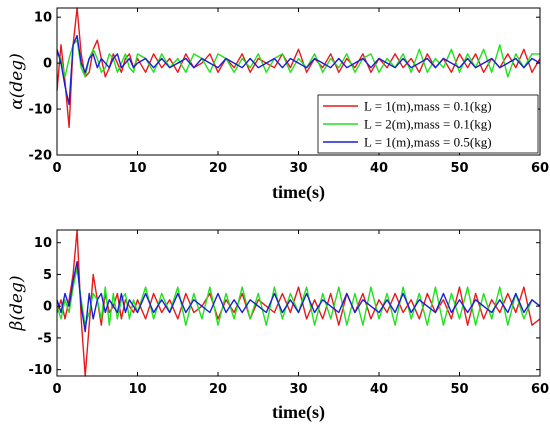 This screenshot has height=429, width=550. Describe the element at coordinates (298, 412) in the screenshot. I see `beta-x-axis-label: time(s)` at that location.